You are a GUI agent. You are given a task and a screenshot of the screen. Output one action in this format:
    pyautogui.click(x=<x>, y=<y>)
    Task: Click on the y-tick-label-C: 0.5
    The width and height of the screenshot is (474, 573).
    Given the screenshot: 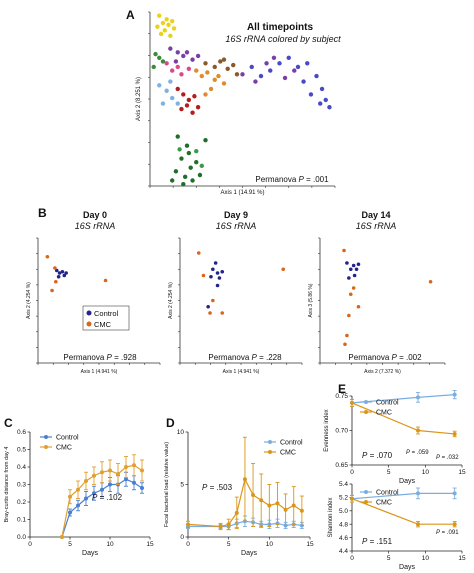 What is the action you would take?
    pyautogui.click(x=21, y=450)
    